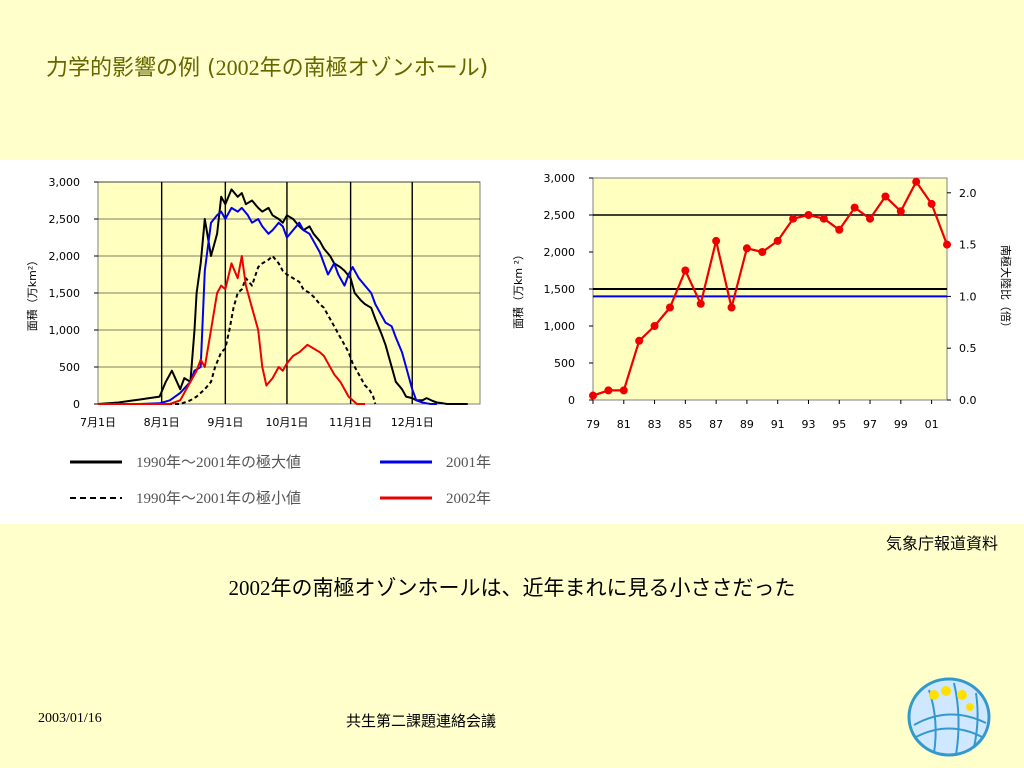 The height and width of the screenshot is (768, 1024). Describe the element at coordinates (968, 296) in the screenshot. I see `right-y2tick-label: 1.0` at that location.